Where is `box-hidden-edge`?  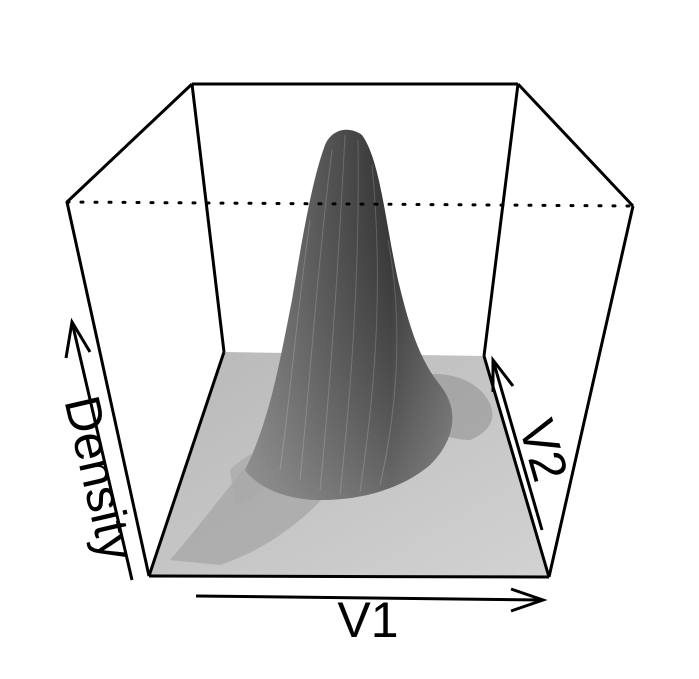 box-hidden-edge is located at coordinates (350, 204).